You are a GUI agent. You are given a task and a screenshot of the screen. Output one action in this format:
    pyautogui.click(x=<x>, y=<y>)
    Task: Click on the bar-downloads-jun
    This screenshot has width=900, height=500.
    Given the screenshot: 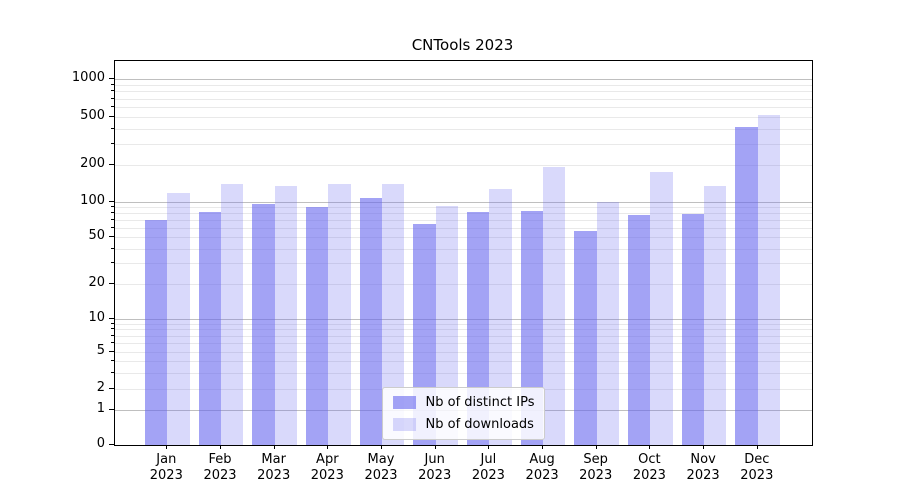 What is the action you would take?
    pyautogui.click(x=447, y=325)
    